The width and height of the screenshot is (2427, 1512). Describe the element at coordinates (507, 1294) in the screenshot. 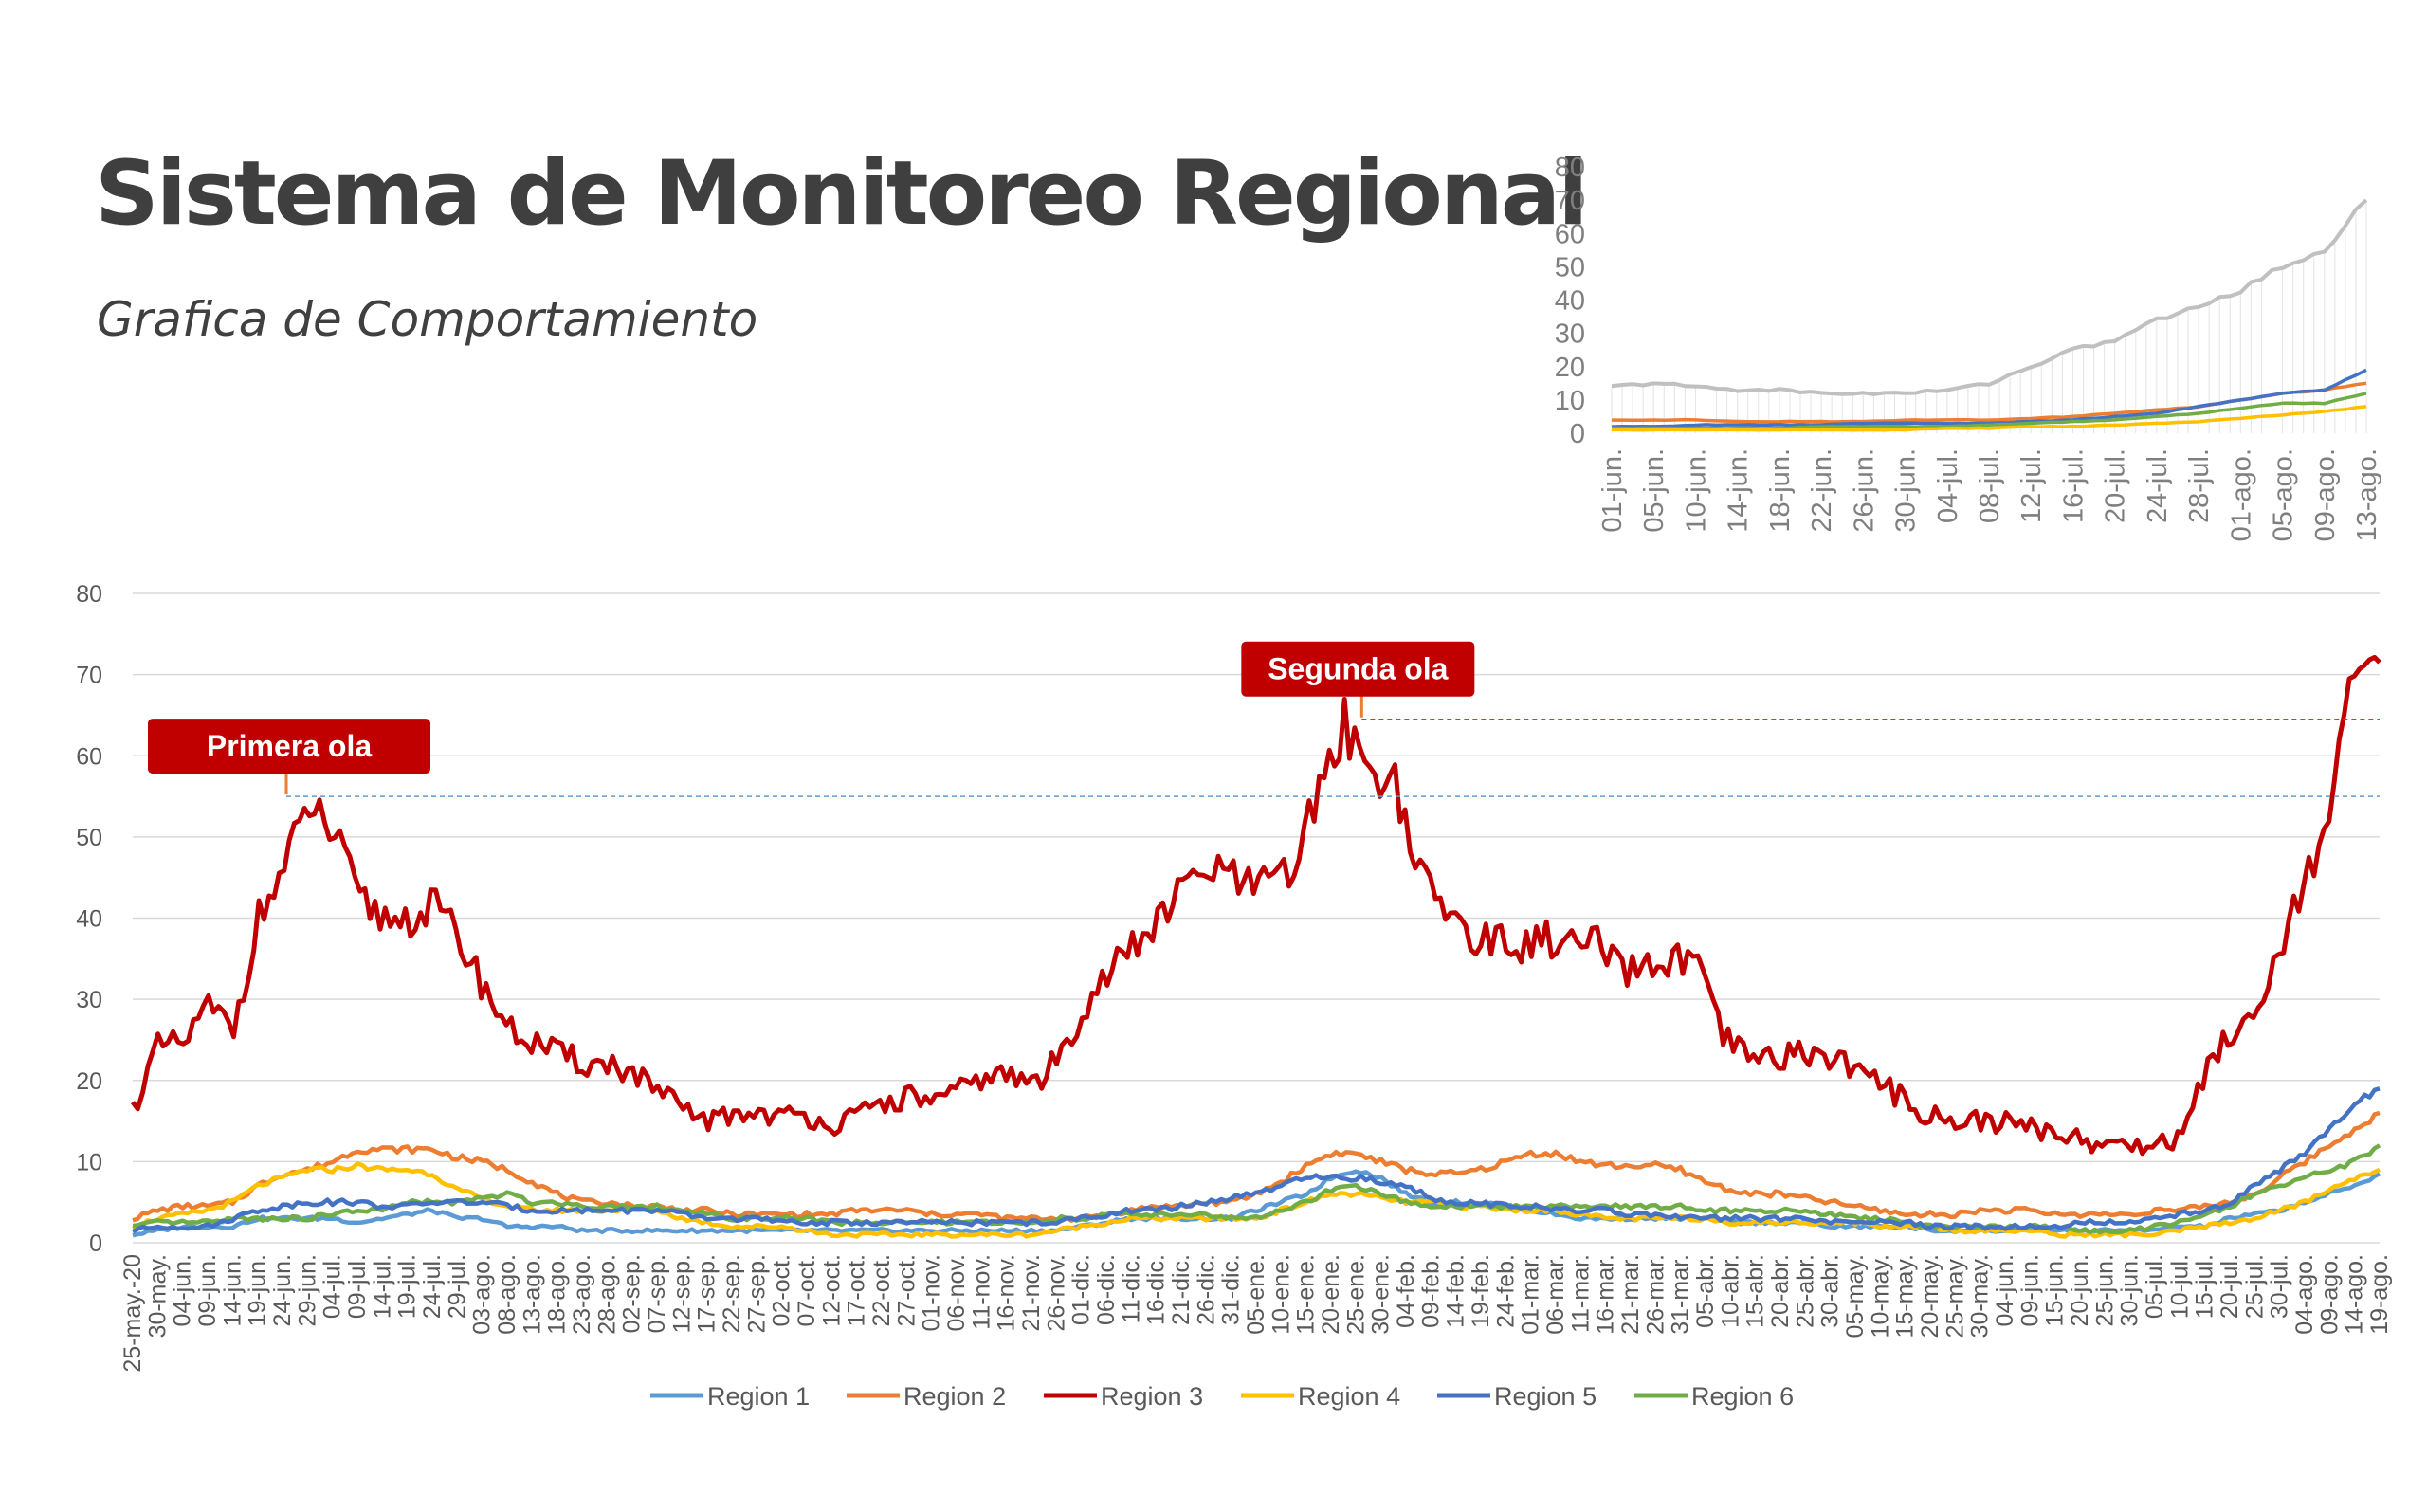

I see `x-tick-label: 08-ago.` at that location.